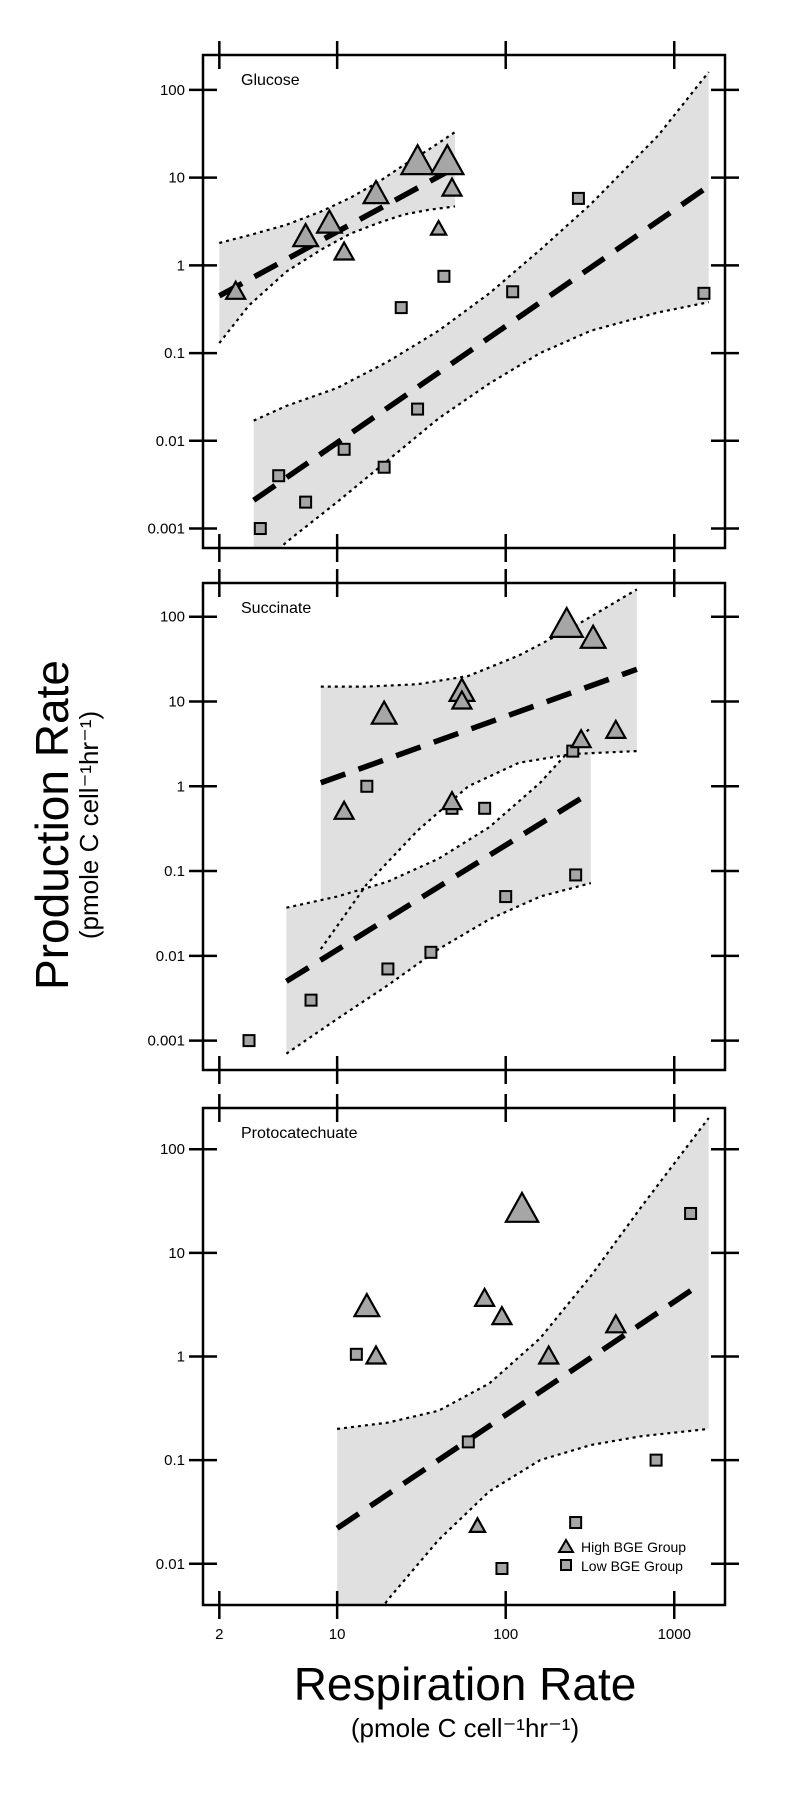 The width and height of the screenshot is (800, 1800). I want to click on x-axis-title-main: Respiration Rate, so click(465, 1684).